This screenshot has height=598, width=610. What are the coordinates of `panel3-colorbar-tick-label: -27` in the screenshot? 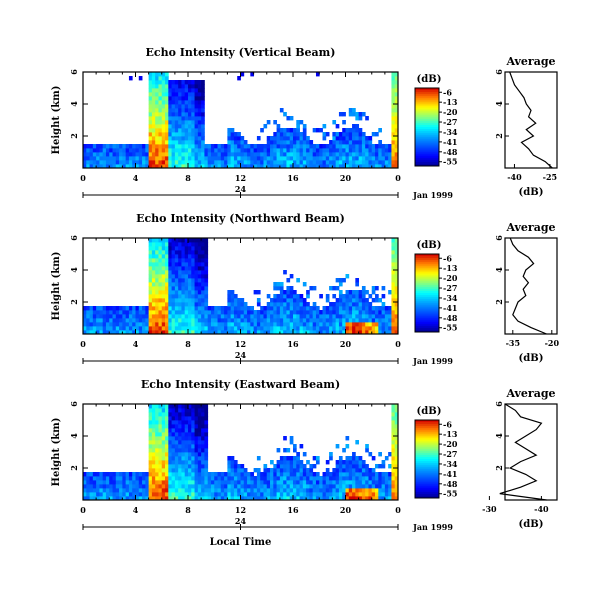 It's located at (450, 454).